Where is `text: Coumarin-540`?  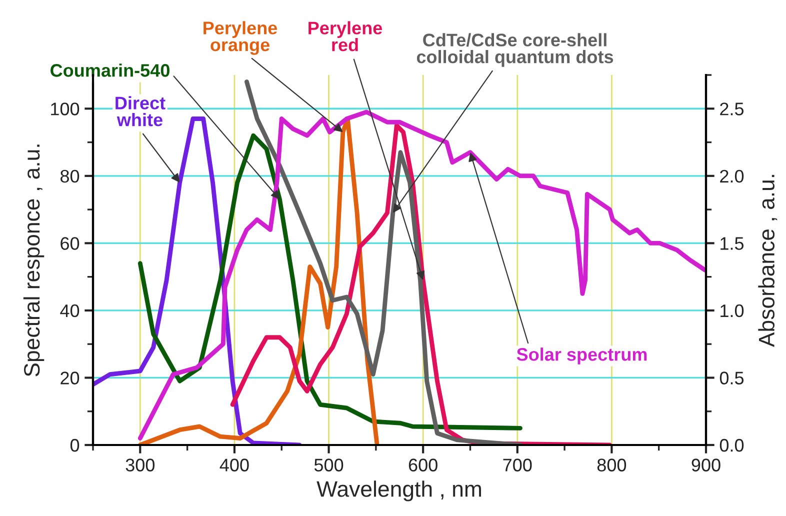 text: Coumarin-540 is located at coordinates (110, 70).